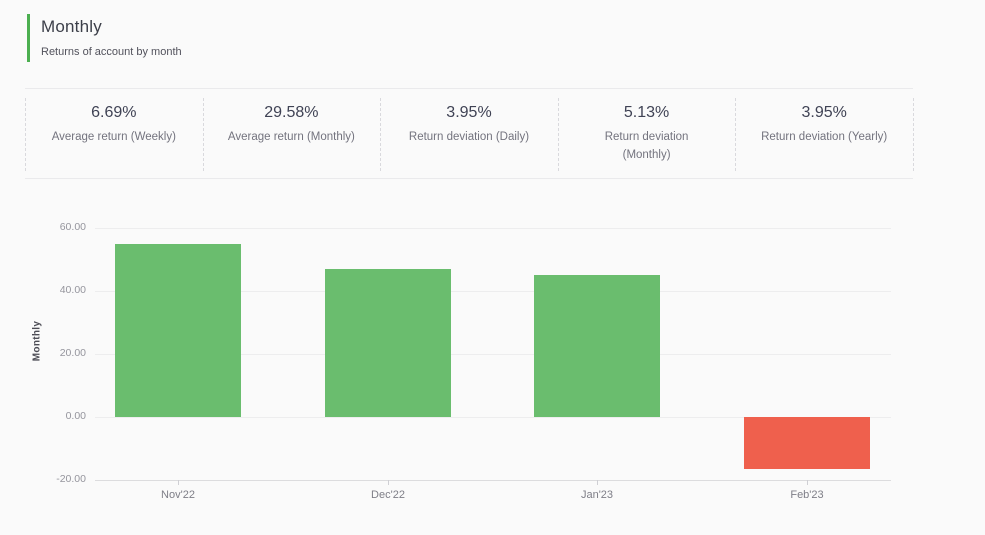 The height and width of the screenshot is (535, 985). I want to click on stat-item-return-deviation-monthly: 5.13% Return deviation (Monthly), so click(646, 133).